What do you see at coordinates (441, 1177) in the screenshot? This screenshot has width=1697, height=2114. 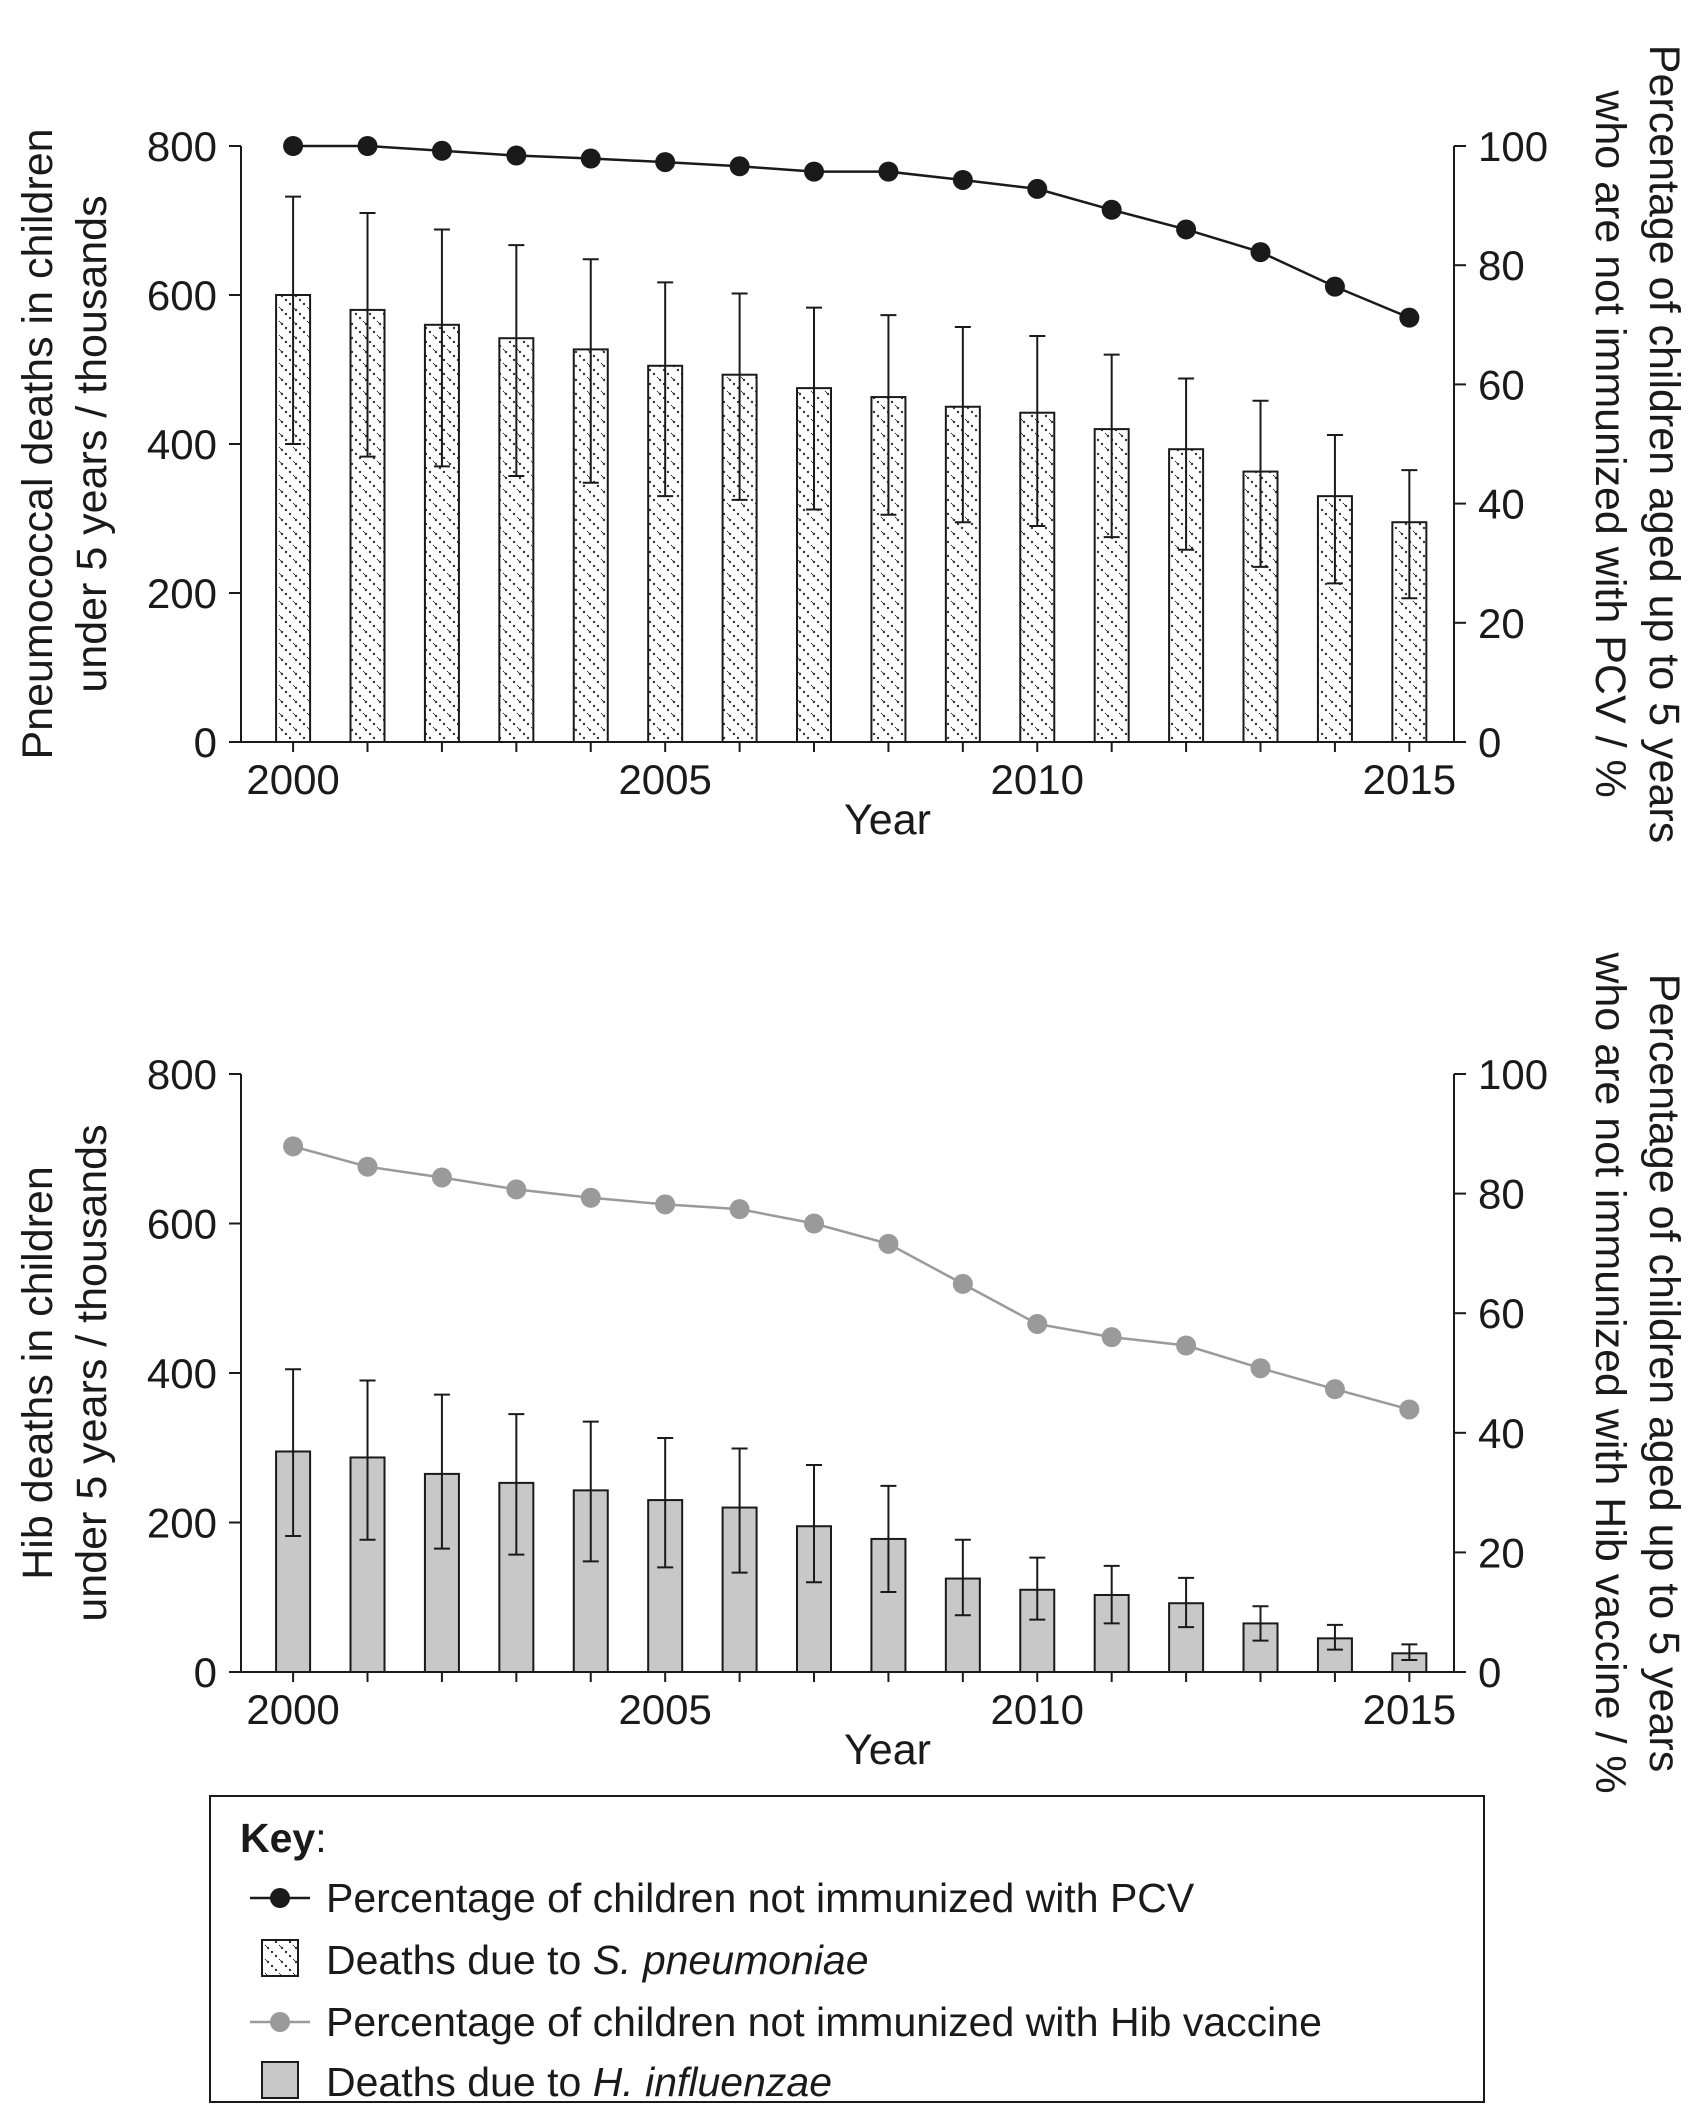 I see `line-point-1-2002` at bounding box center [441, 1177].